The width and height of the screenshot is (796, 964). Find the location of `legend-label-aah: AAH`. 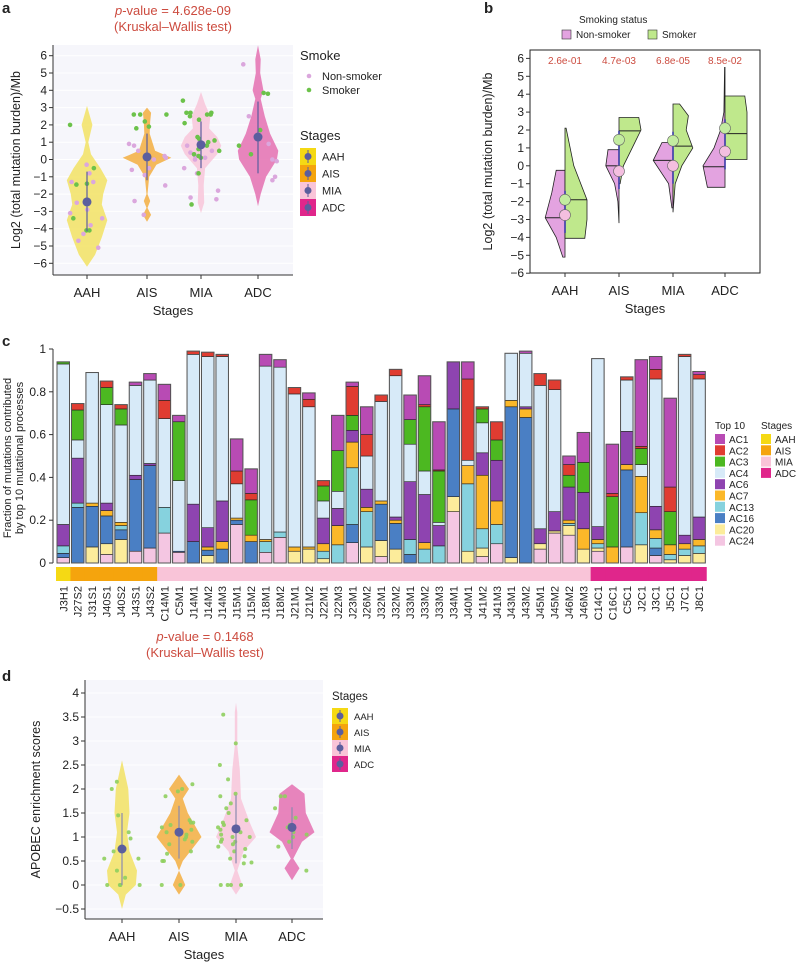

legend-label-aah: AAH is located at coordinates (364, 717).